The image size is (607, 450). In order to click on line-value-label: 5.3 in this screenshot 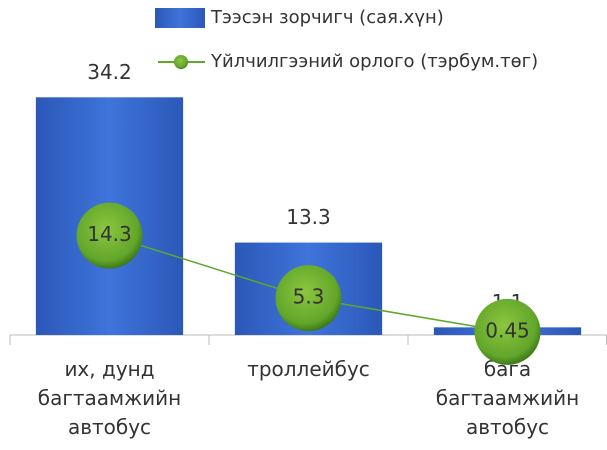, I will do `click(309, 297)`.